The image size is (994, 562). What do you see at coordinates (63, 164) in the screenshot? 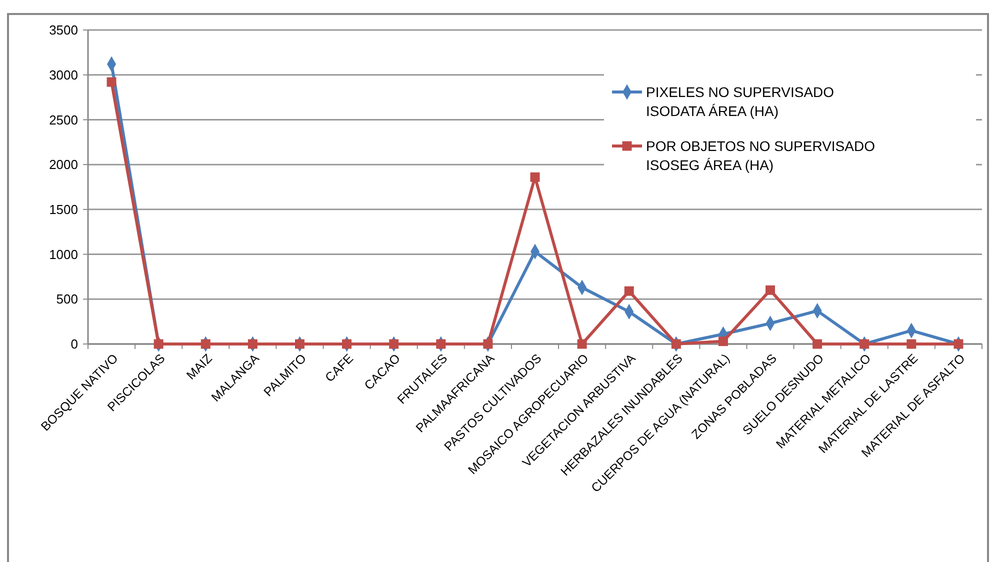
I see `y-tick-label: 2000` at bounding box center [63, 164].